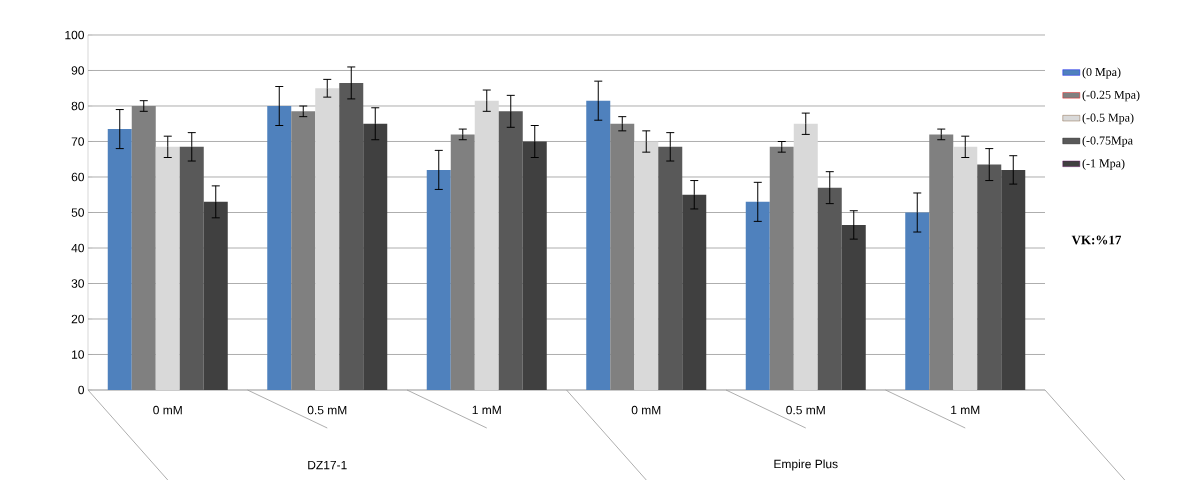 The height and width of the screenshot is (490, 1198). Describe the element at coordinates (78, 141) in the screenshot. I see `y-tick-label: 70` at that location.